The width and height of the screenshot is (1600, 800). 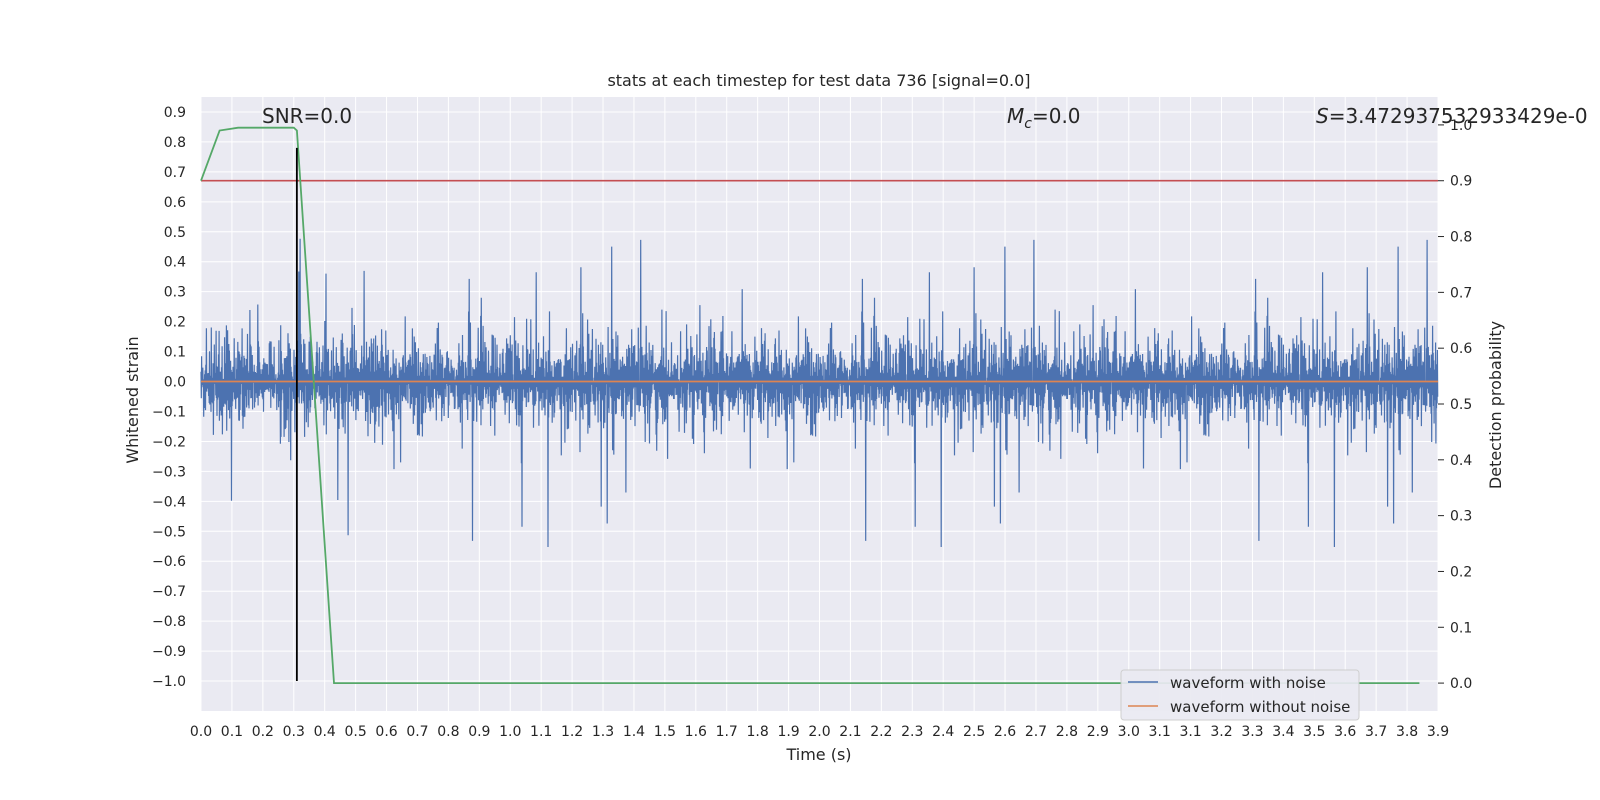 I want to click on x-tick-label: 1.2, so click(x=572, y=732).